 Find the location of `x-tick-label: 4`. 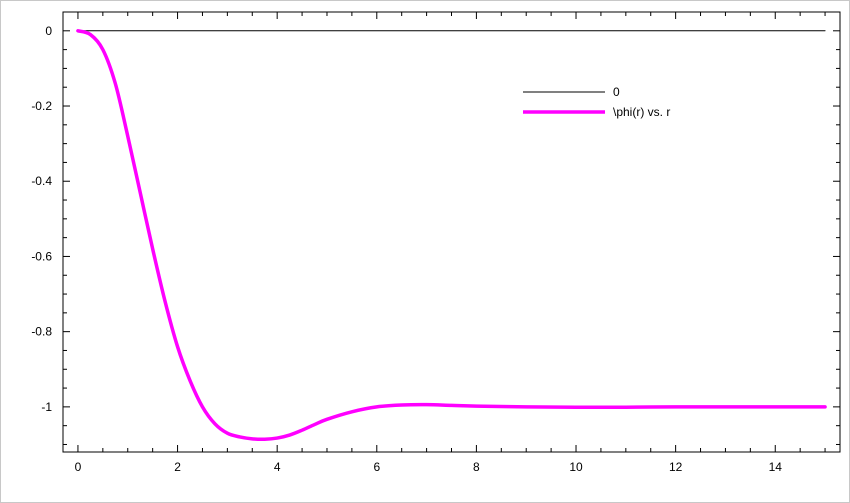

x-tick-label: 4 is located at coordinates (277, 467).